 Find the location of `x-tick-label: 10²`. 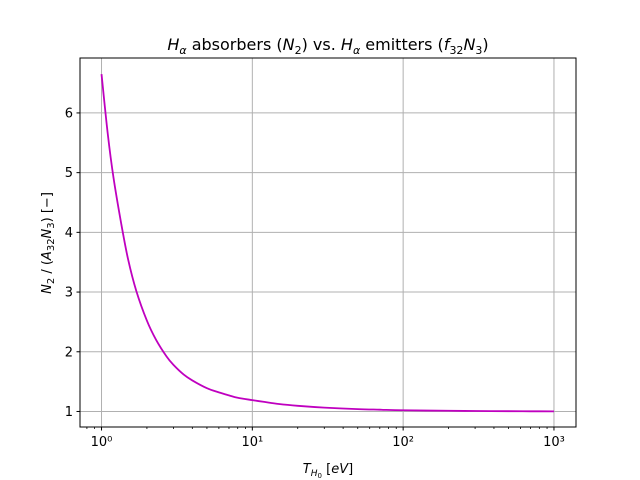

x-tick-label: 10² is located at coordinates (403, 442).